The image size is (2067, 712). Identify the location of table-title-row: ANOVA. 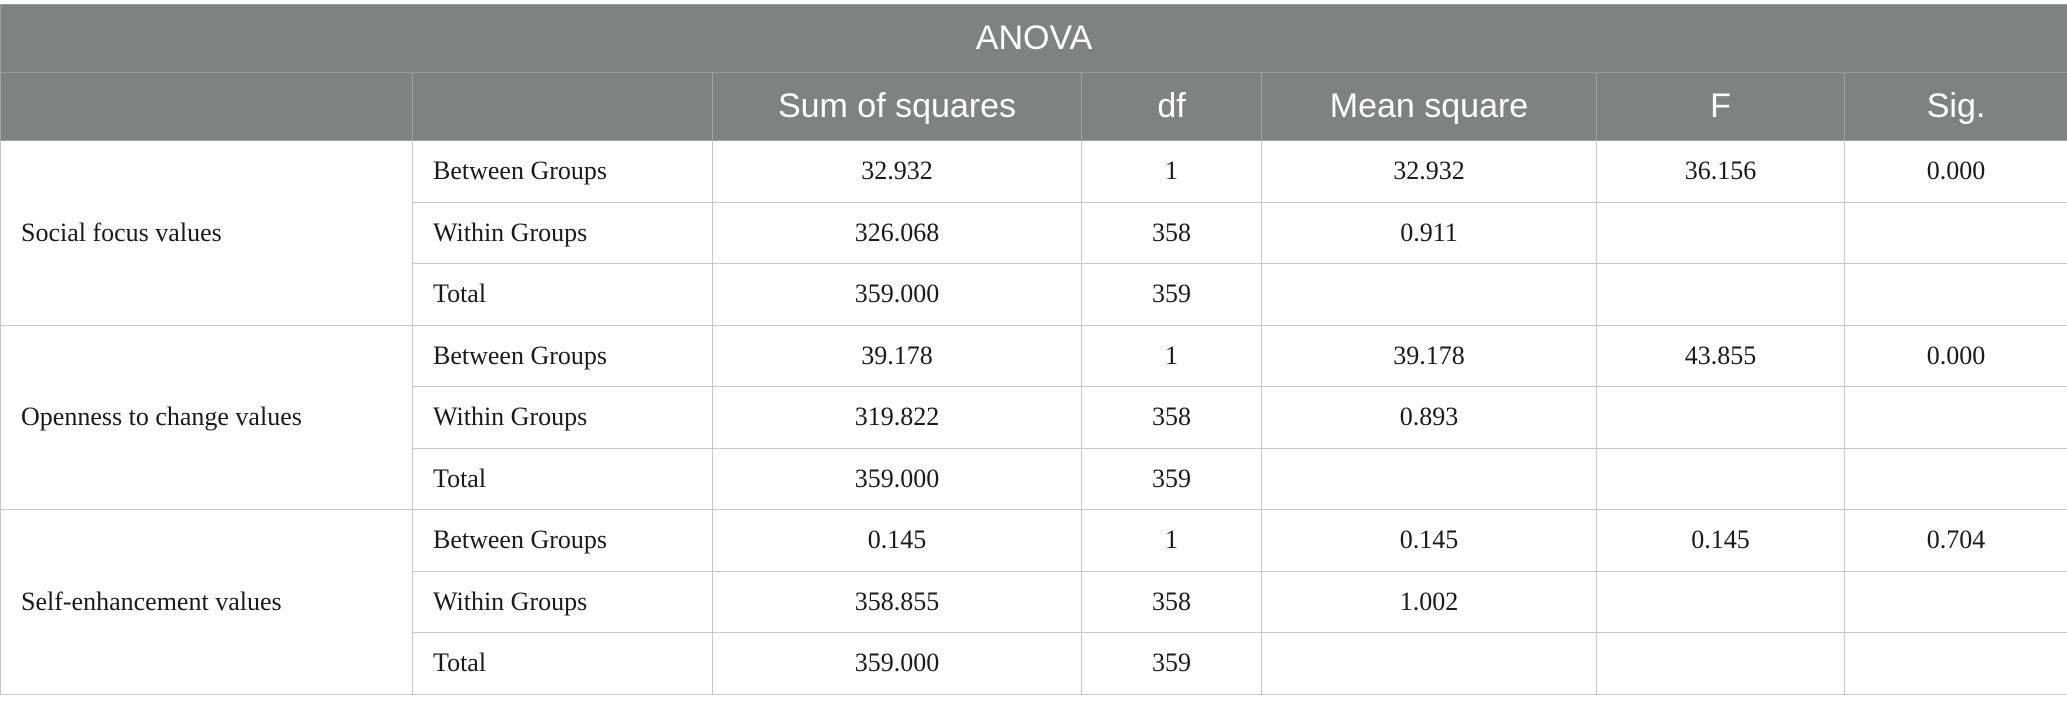
(1033, 38).